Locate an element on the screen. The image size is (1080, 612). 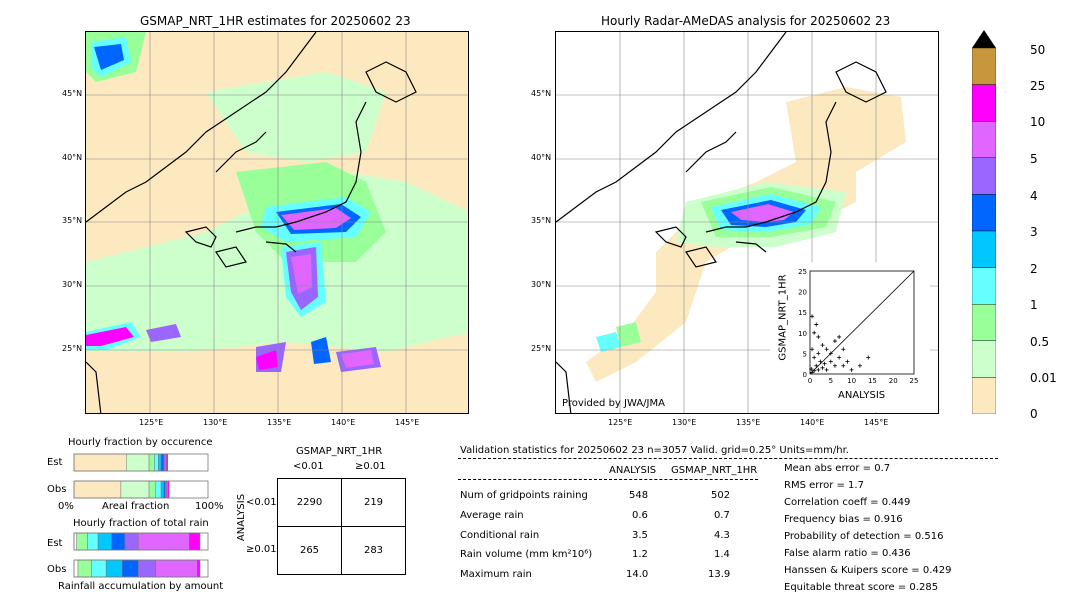
colorbar-label: 0 is located at coordinates (1034, 414).